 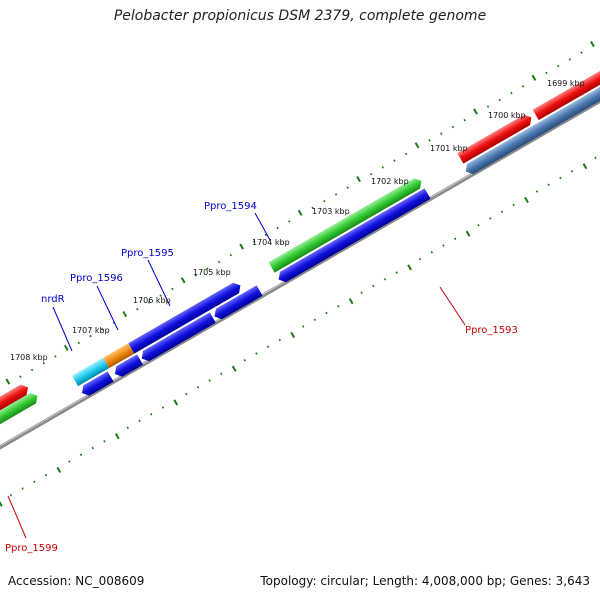 I want to click on gene-label-ppro-1599: Ppro_1599, so click(x=31, y=548).